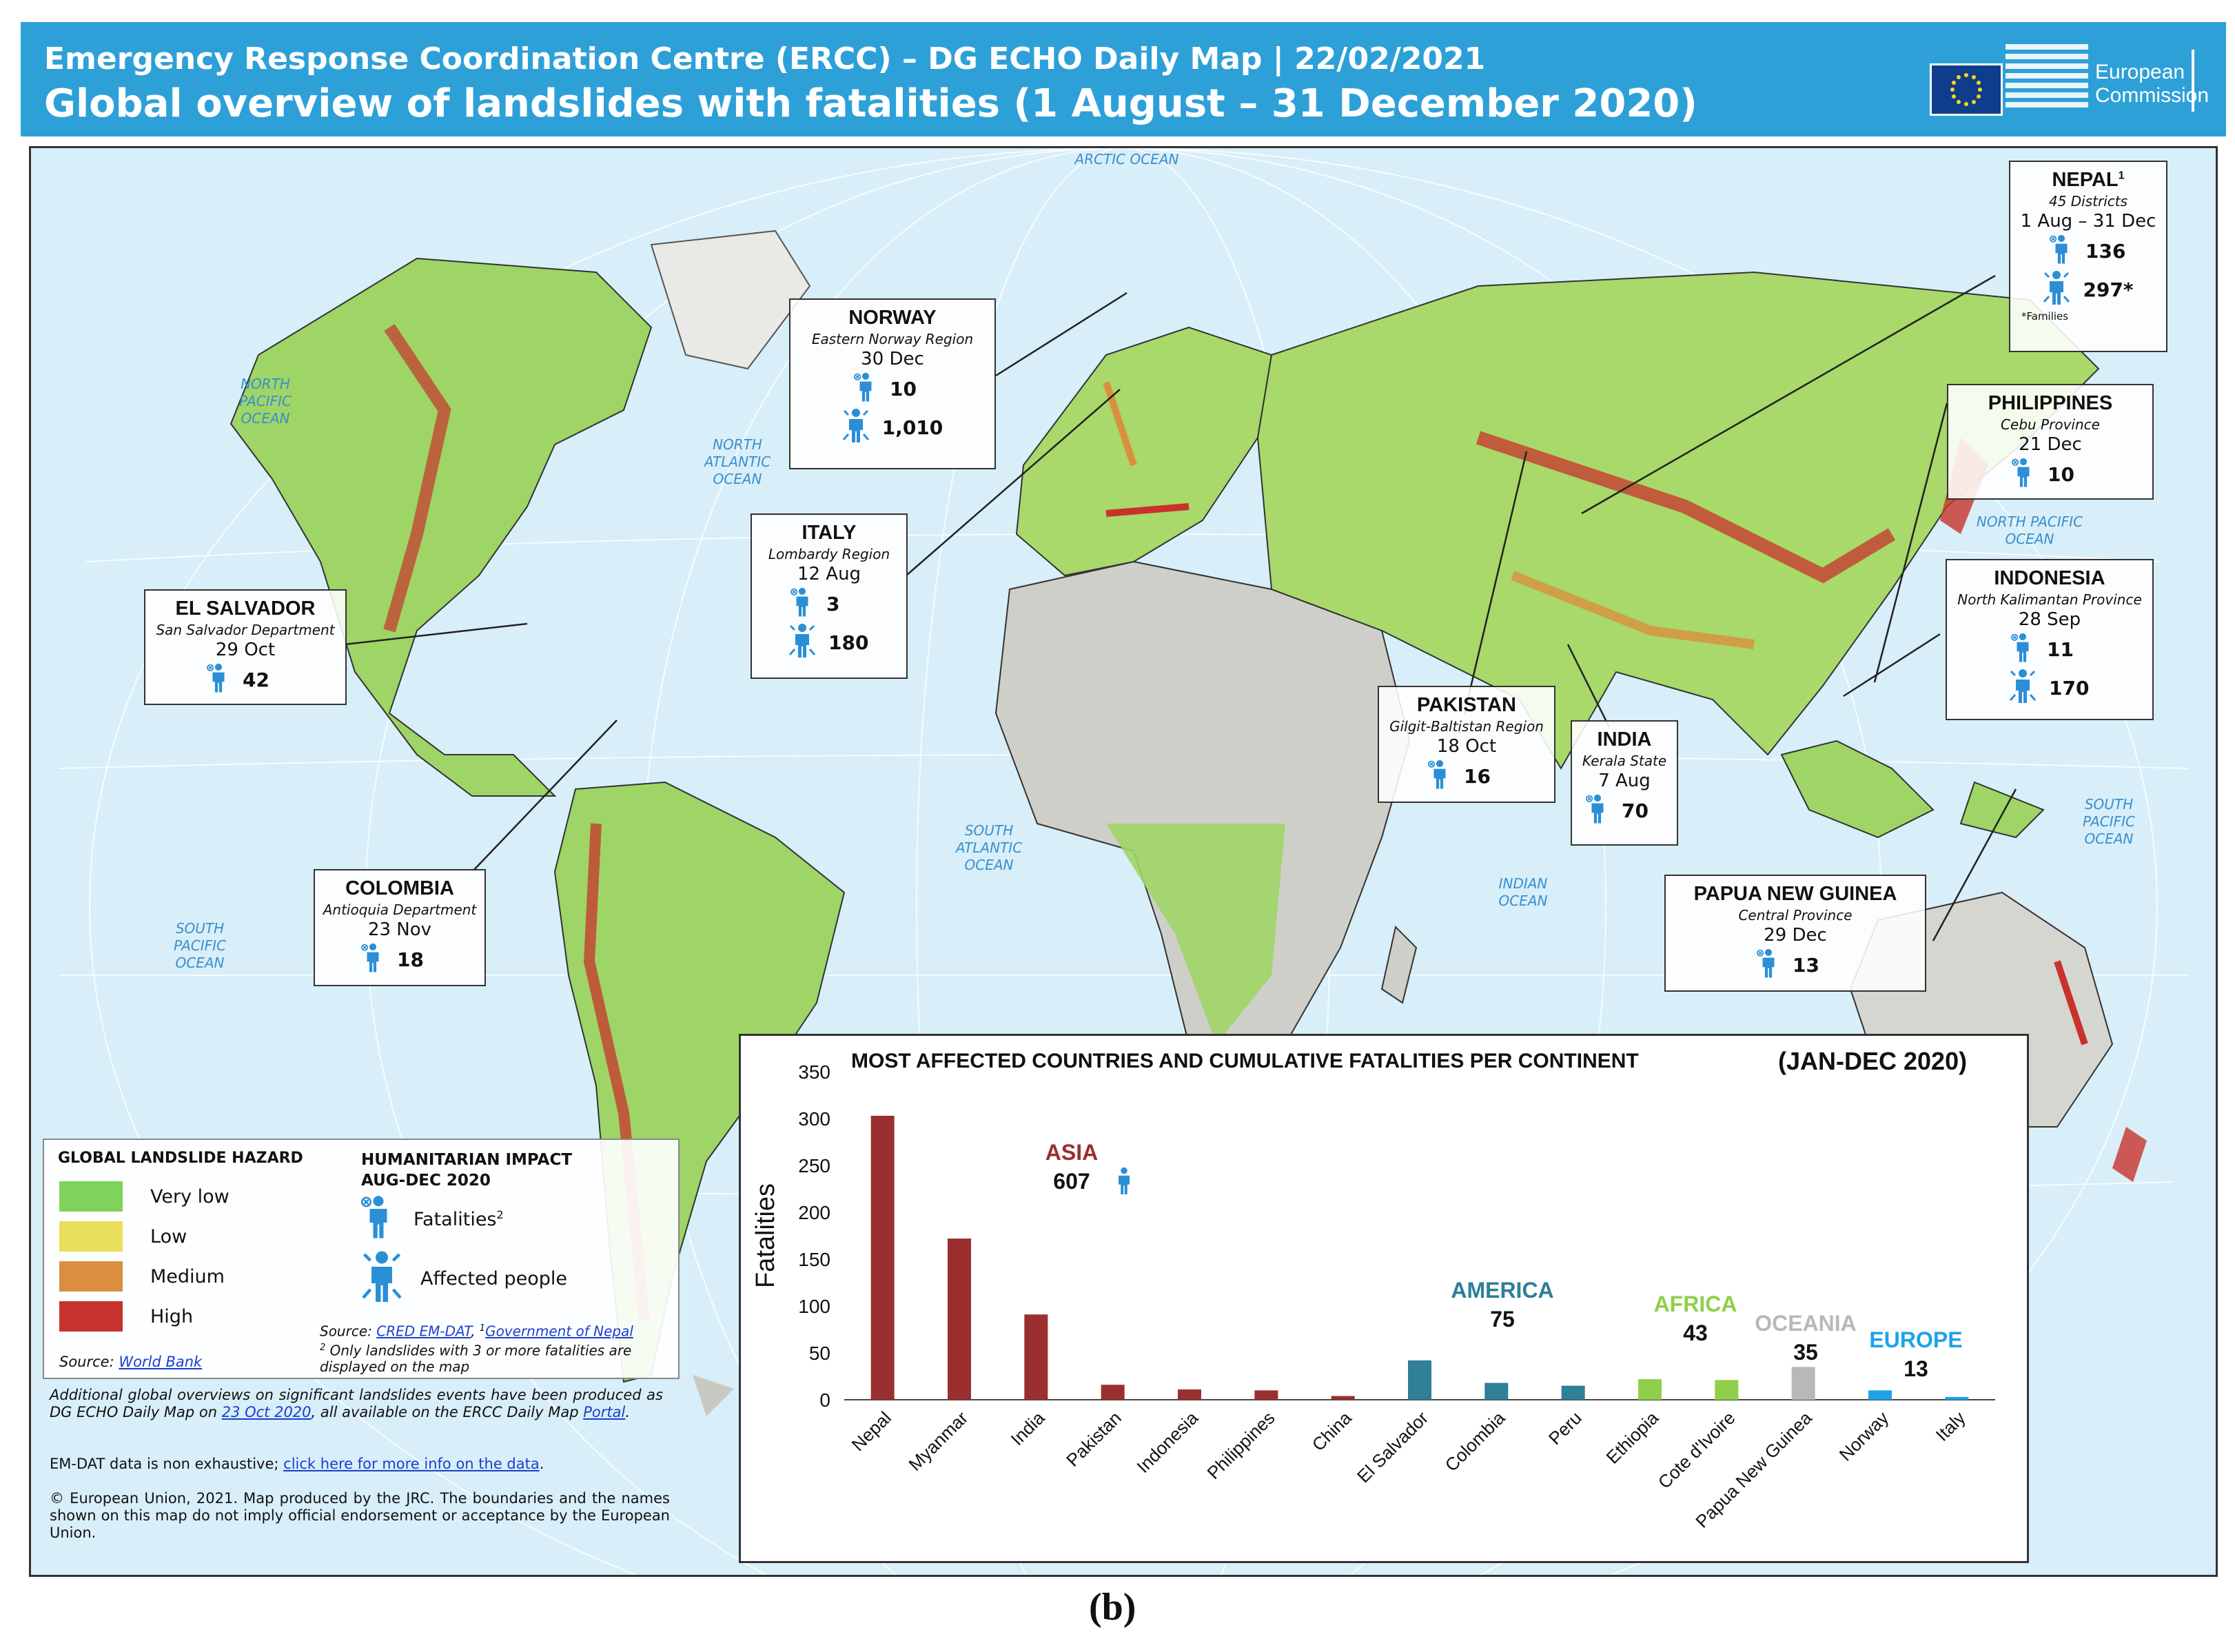 This screenshot has width=2235, height=1652. What do you see at coordinates (1071, 1181) in the screenshot?
I see `continent-total-asia: 607` at bounding box center [1071, 1181].